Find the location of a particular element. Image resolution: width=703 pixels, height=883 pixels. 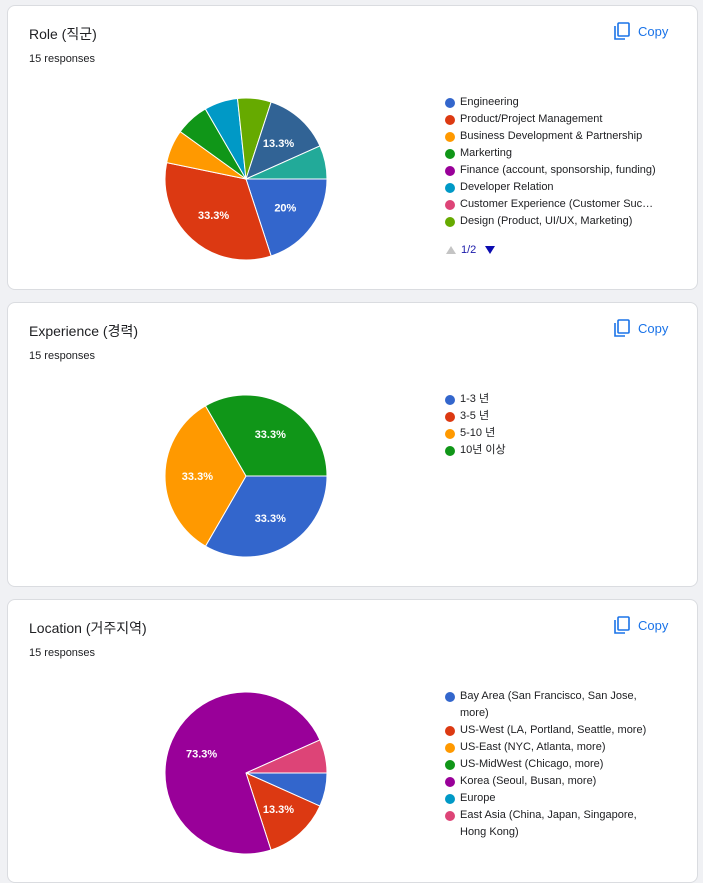

legend-item: Business Development & Partnership is located at coordinates (550, 136).